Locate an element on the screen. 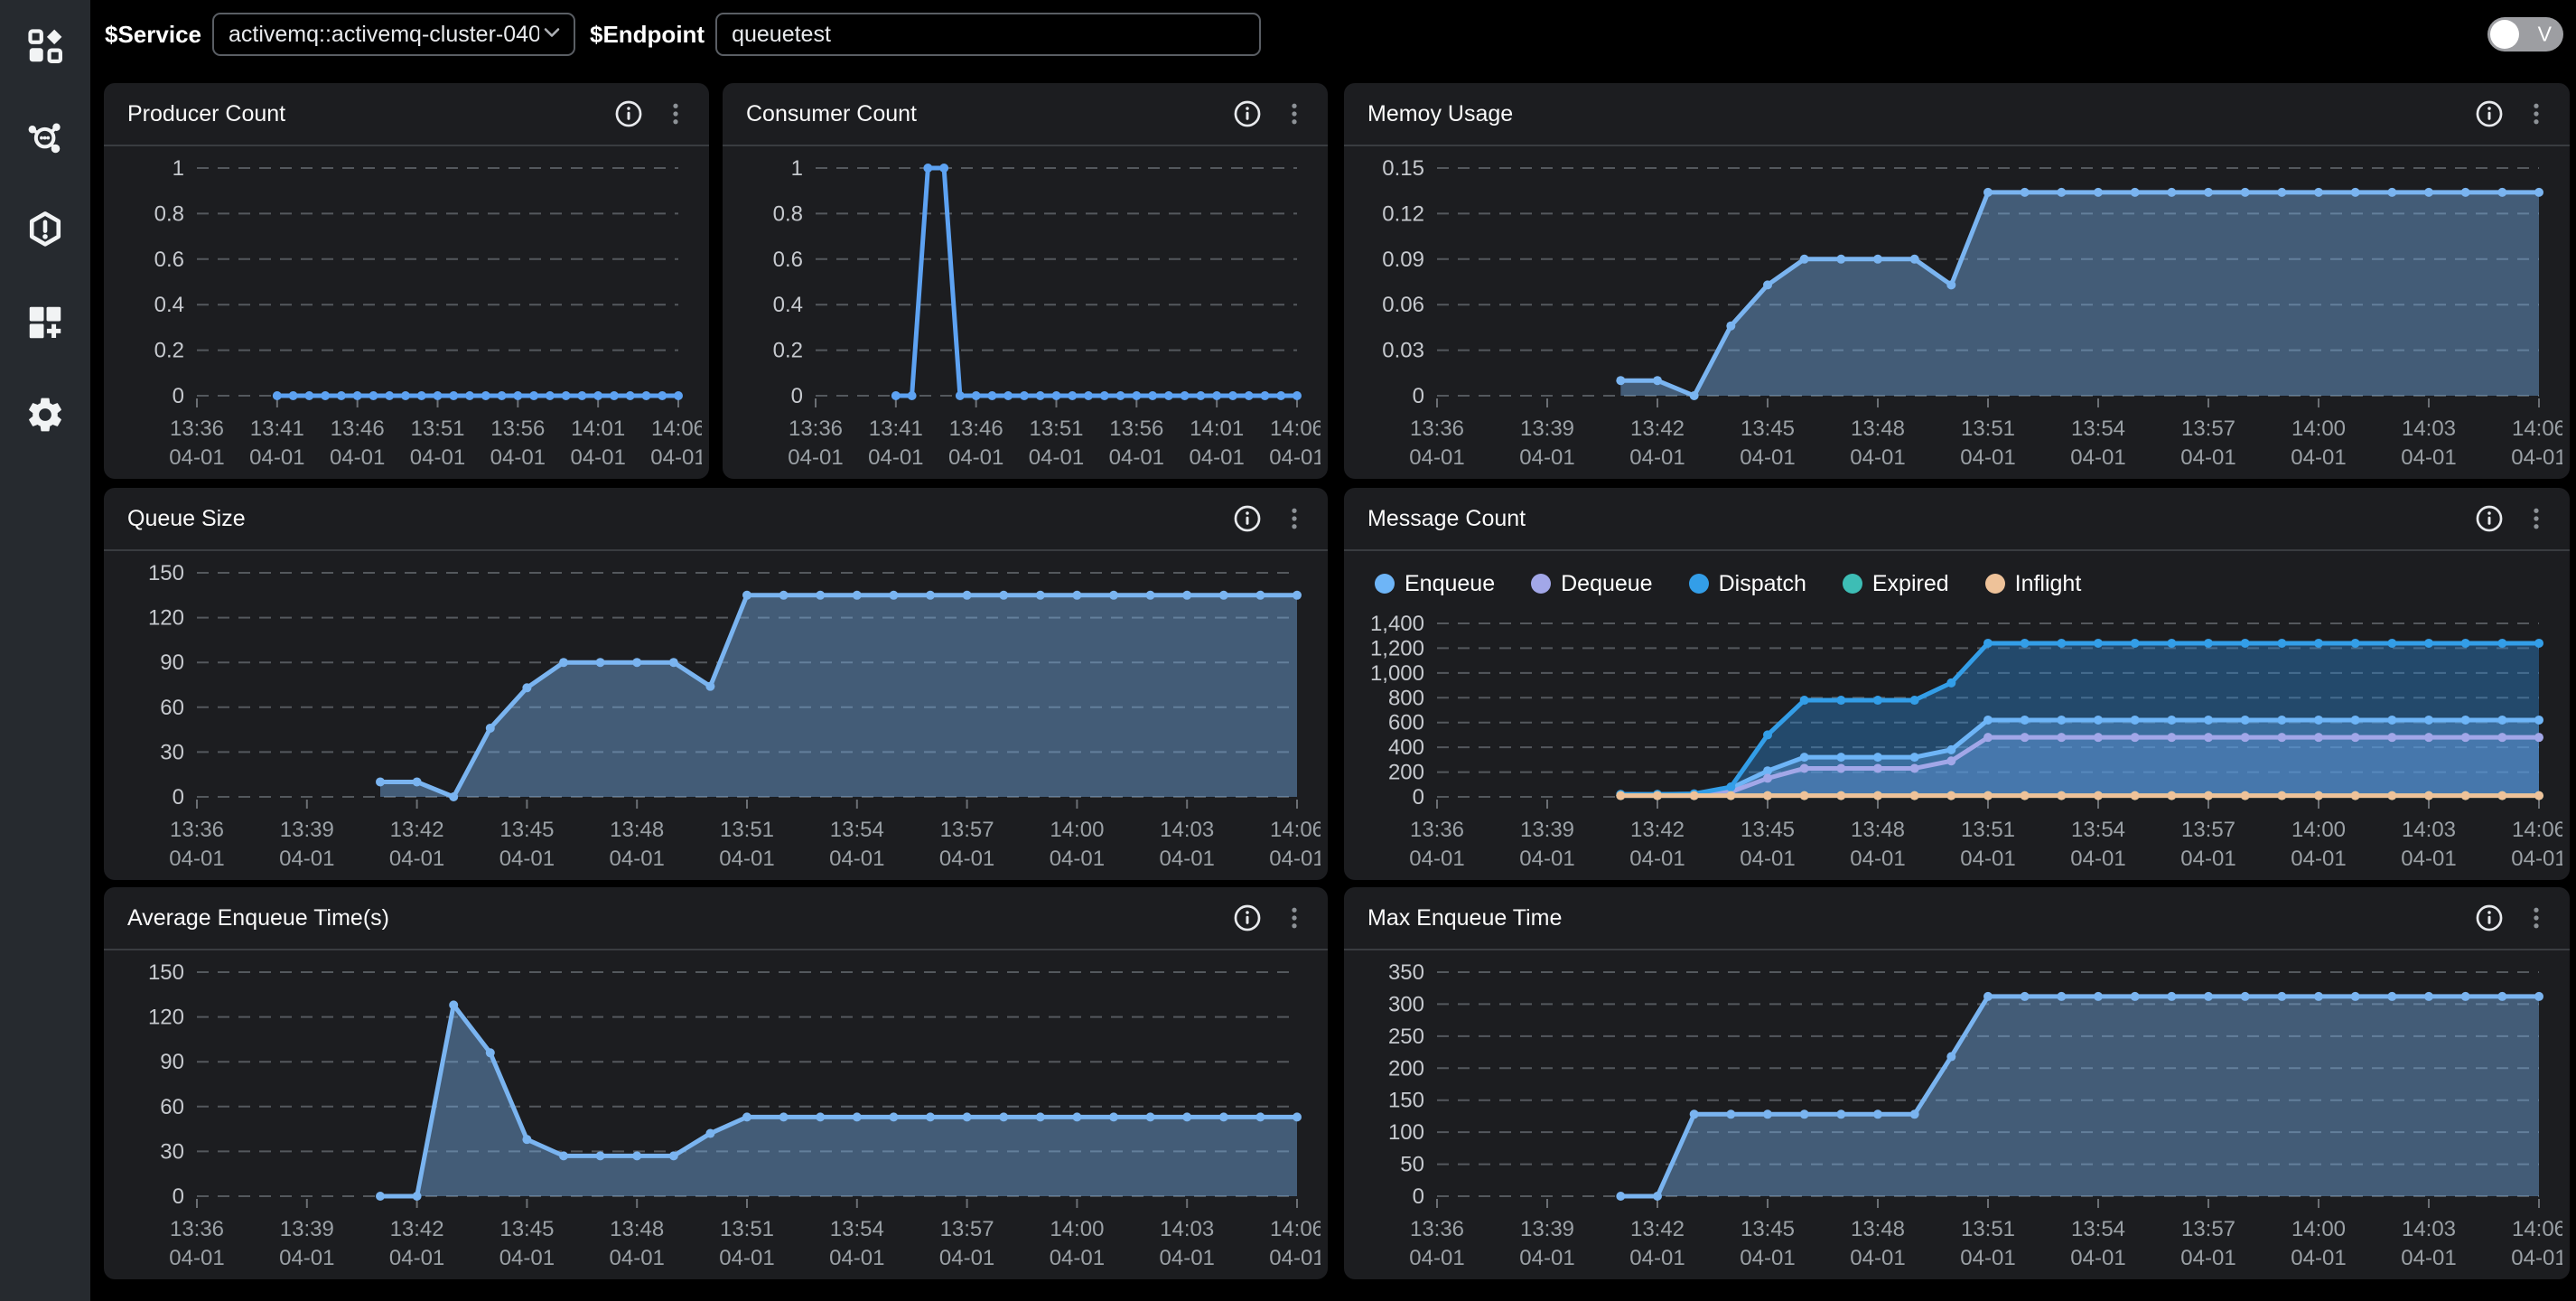 This screenshot has width=2576, height=1301. legend-item-expired: Expired is located at coordinates (1895, 584).